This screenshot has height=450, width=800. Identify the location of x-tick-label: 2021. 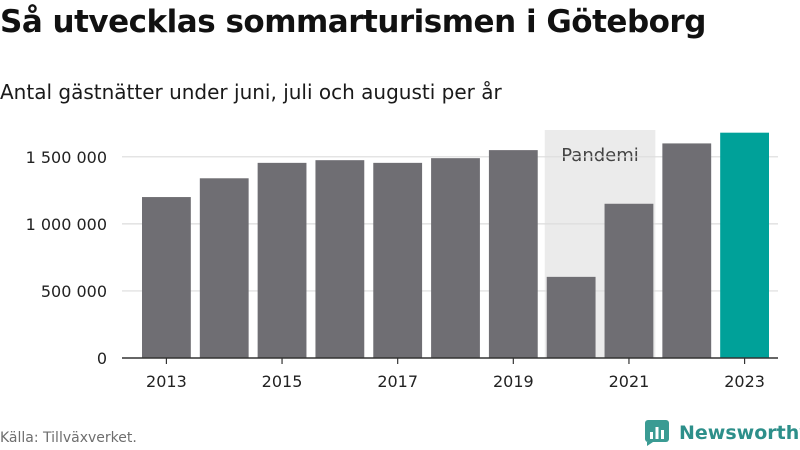
(629, 381).